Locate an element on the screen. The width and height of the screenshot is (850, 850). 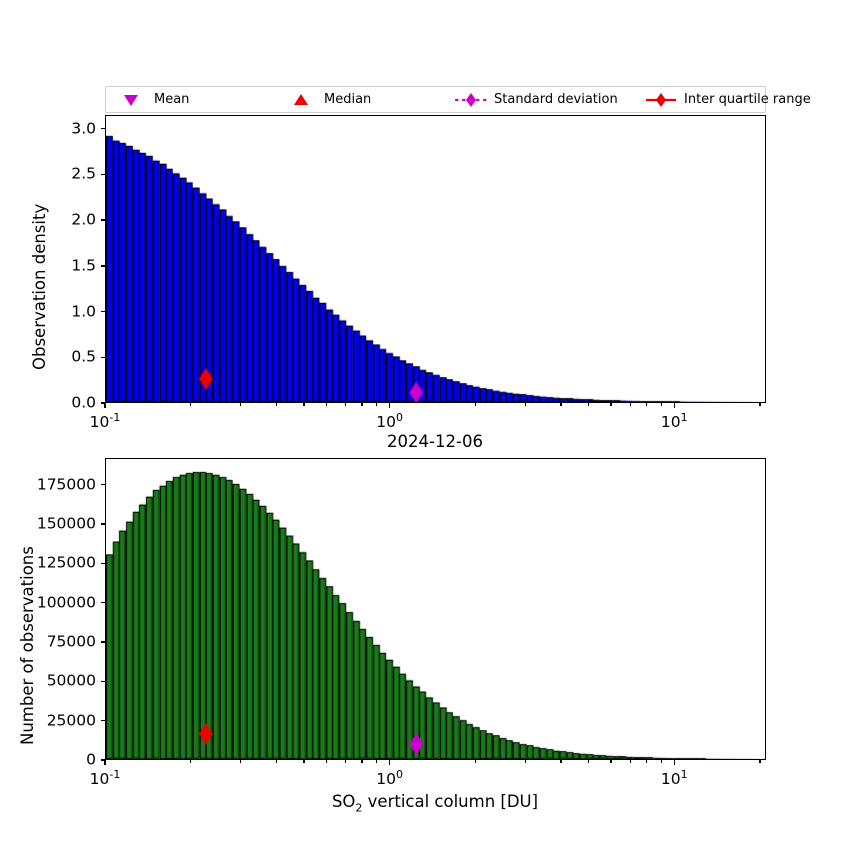
y-tick-label: 125000 is located at coordinates (66, 562).